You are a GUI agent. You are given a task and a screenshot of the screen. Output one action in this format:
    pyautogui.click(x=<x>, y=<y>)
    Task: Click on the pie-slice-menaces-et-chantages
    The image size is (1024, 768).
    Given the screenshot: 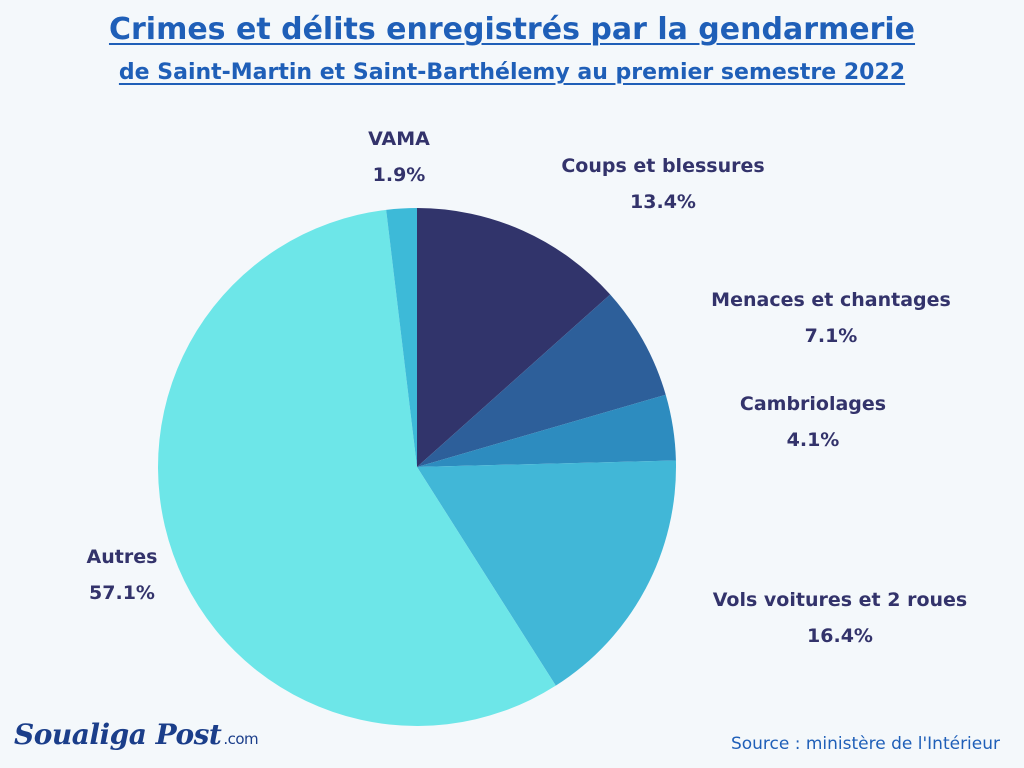 What is the action you would take?
    pyautogui.click(x=541, y=380)
    